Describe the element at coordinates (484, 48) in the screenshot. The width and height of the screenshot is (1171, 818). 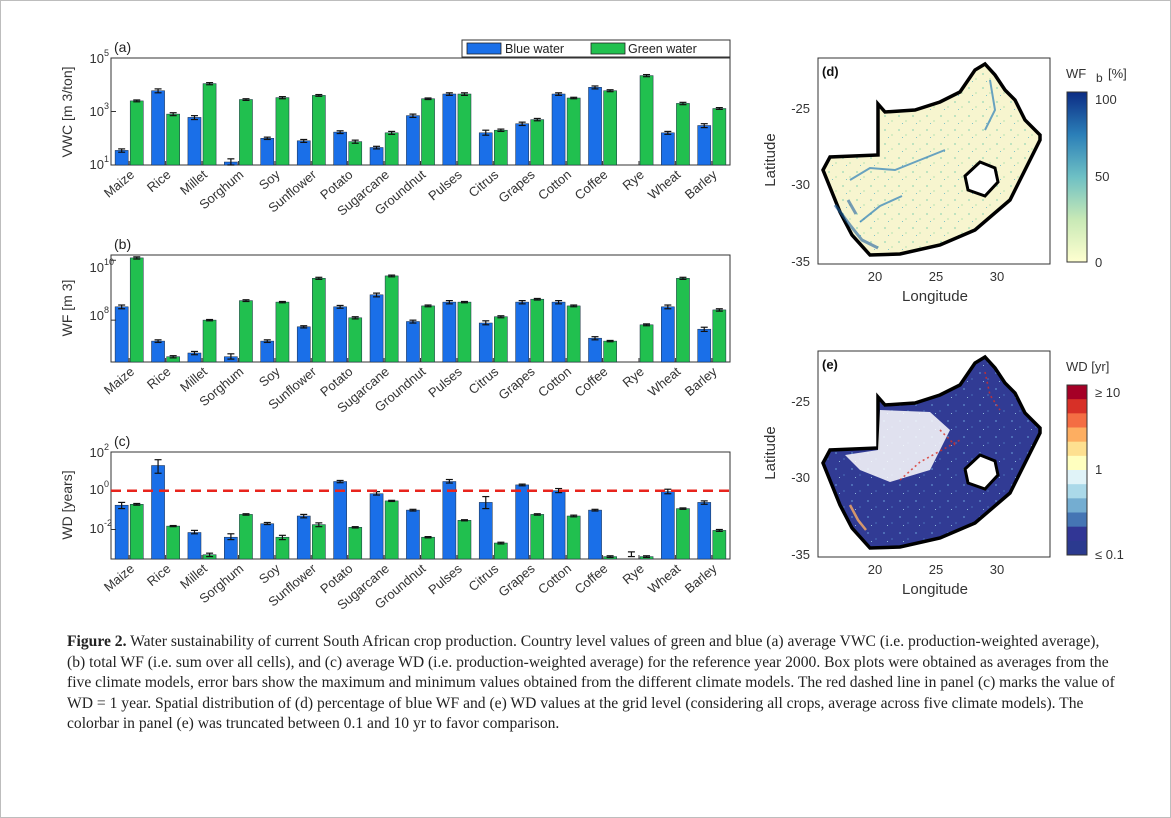
I see `legend-swatch-blue` at that location.